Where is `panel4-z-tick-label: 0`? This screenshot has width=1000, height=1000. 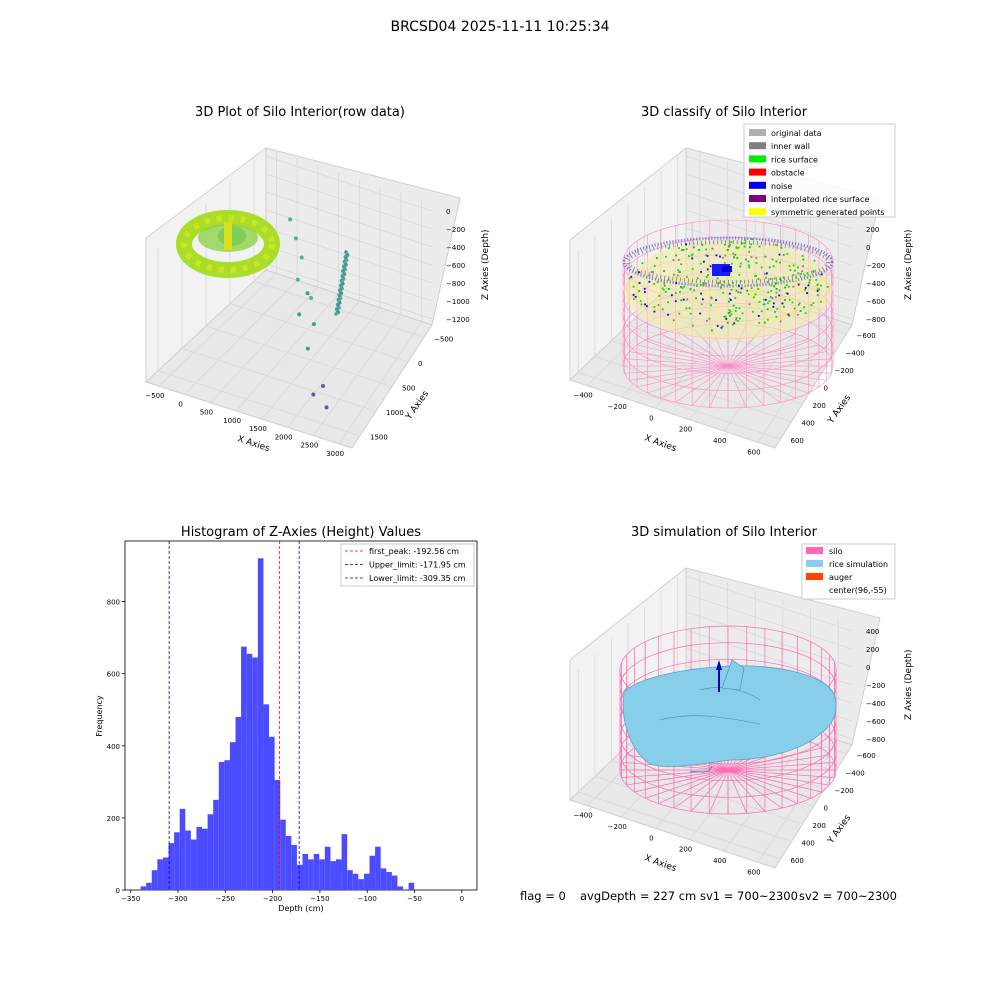
panel4-z-tick-label: 0 is located at coordinates (868, 668).